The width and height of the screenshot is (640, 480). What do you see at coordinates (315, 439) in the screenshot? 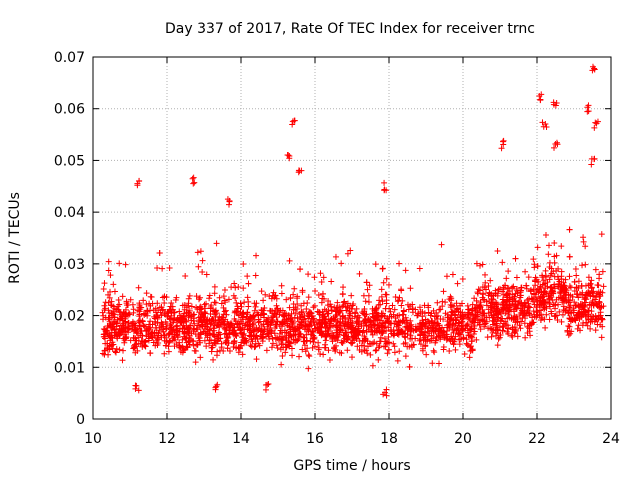
I see `x-tick-label: 16` at bounding box center [315, 439].